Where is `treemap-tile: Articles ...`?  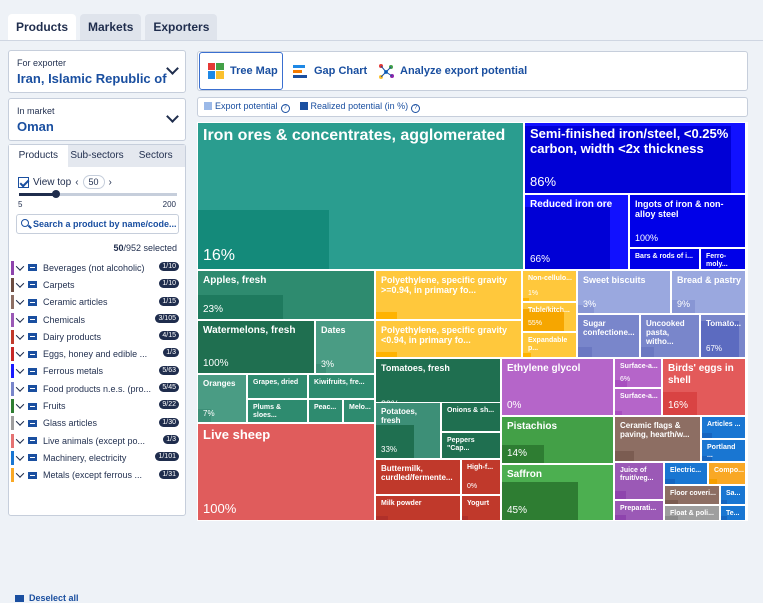 treemap-tile: Articles ... is located at coordinates (723, 427).